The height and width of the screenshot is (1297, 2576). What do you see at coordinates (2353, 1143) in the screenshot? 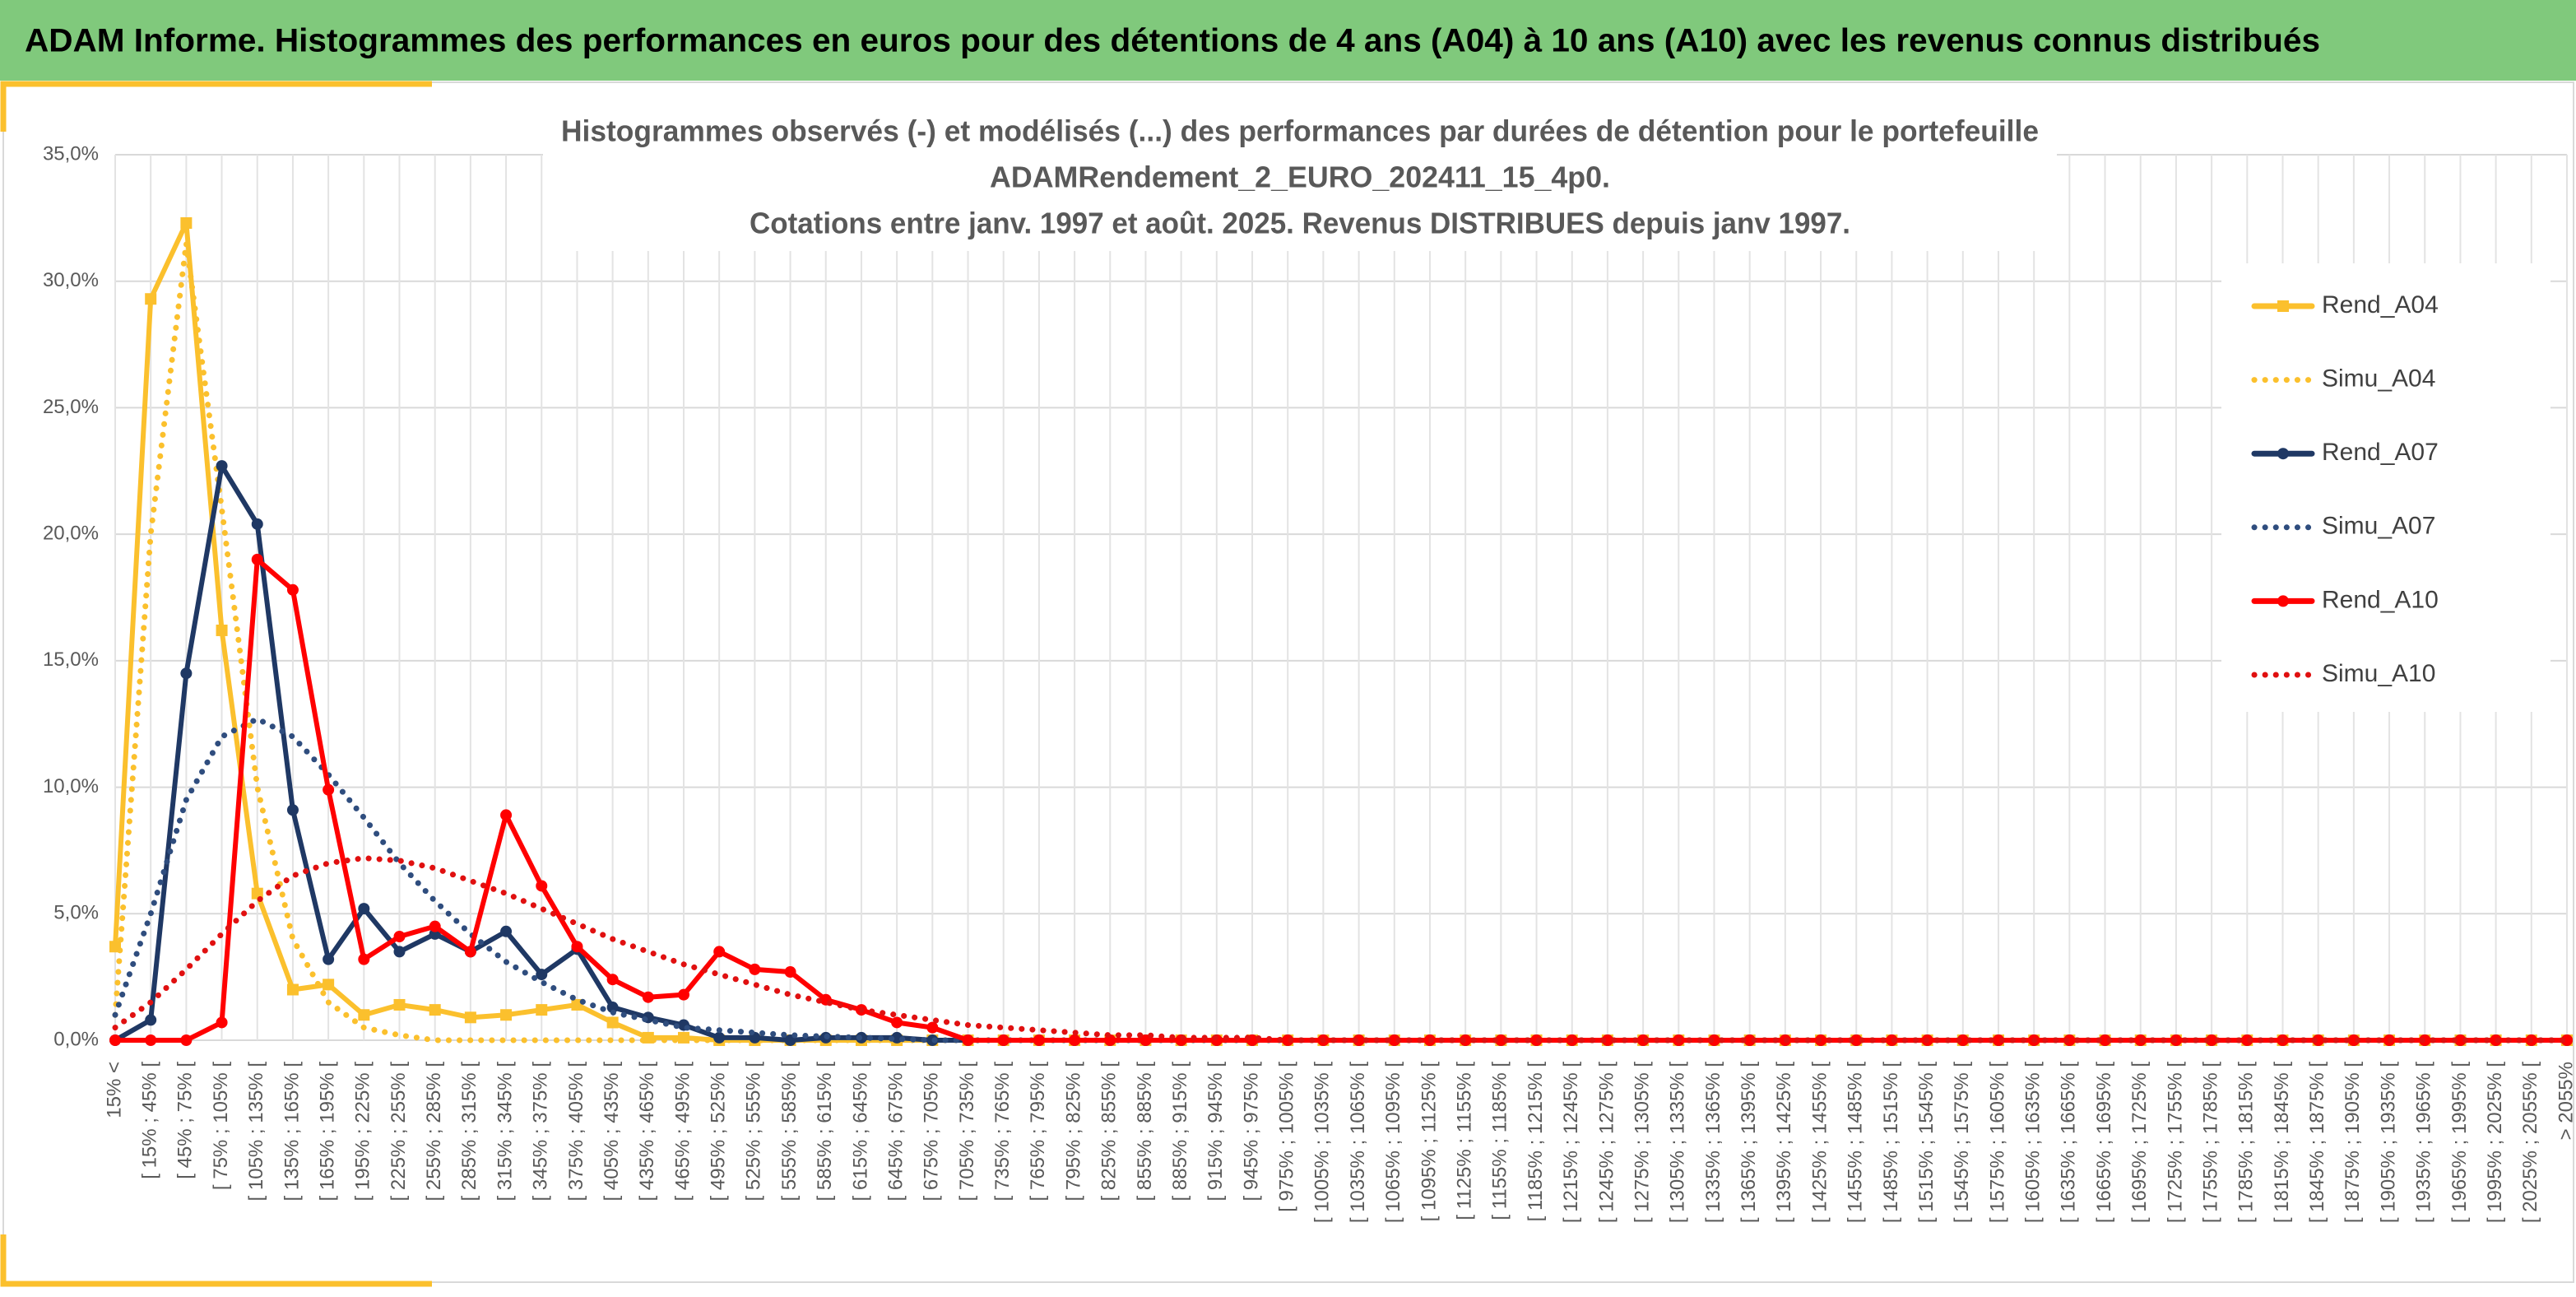
I see `x-tick-label: [ 1875% ; 1905% [` at bounding box center [2353, 1143].